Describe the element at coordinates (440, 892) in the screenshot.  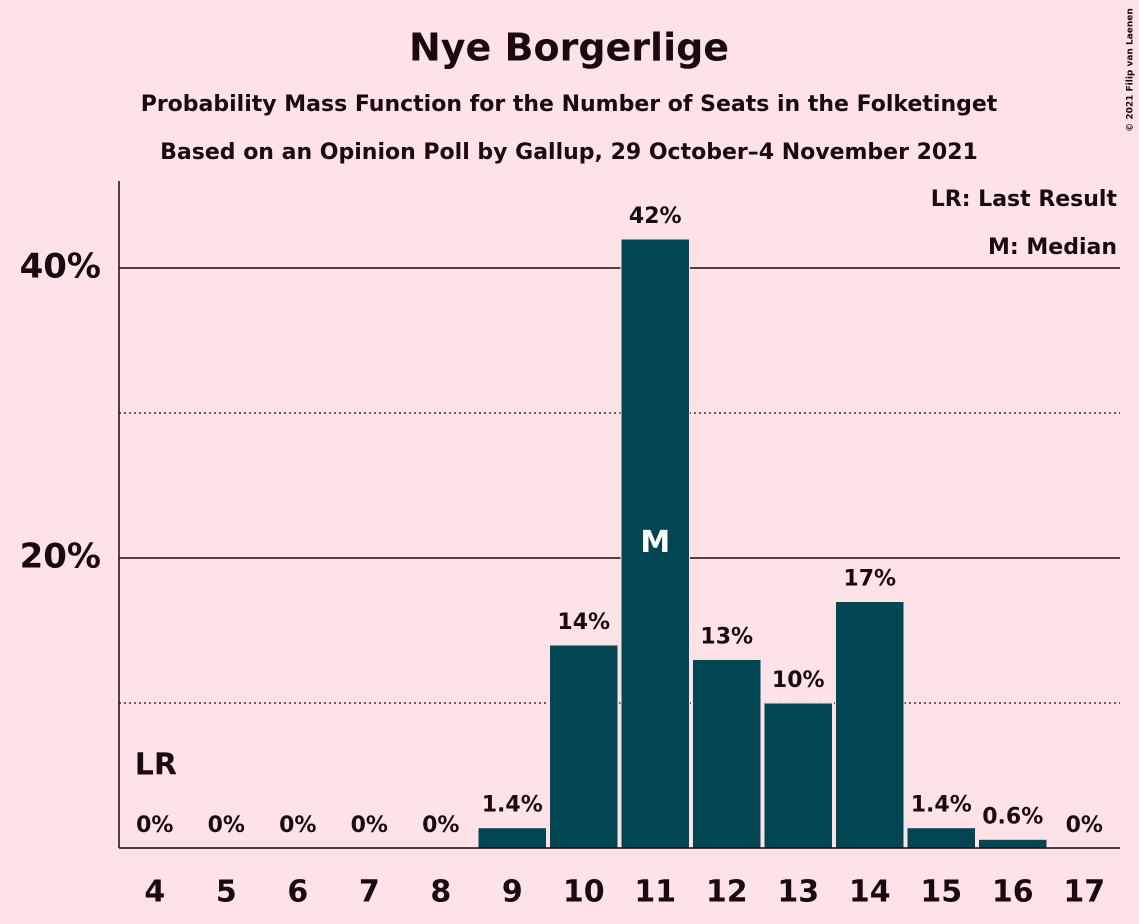
I see `x-tick-label: 8` at that location.